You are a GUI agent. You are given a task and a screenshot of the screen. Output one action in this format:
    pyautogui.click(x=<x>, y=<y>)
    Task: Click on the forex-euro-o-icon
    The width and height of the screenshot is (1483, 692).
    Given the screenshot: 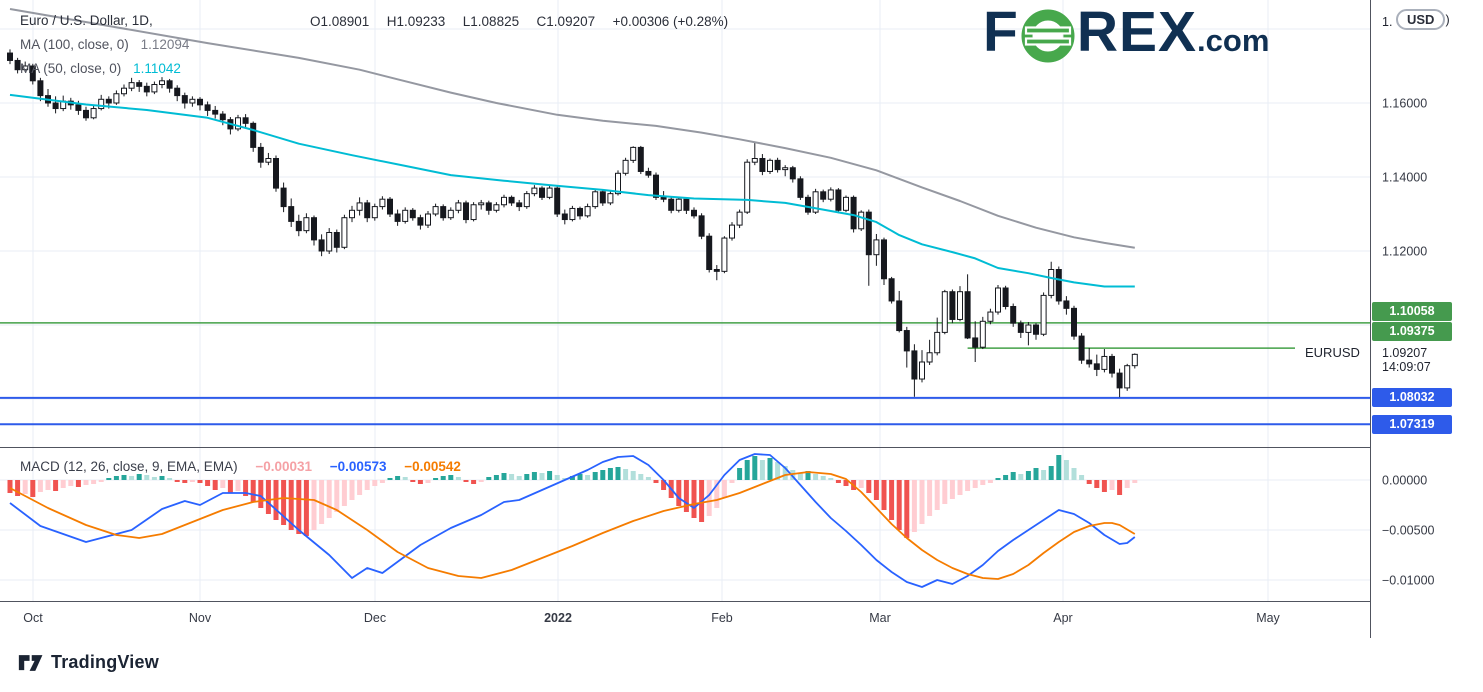 What is the action you would take?
    pyautogui.click(x=1048, y=36)
    